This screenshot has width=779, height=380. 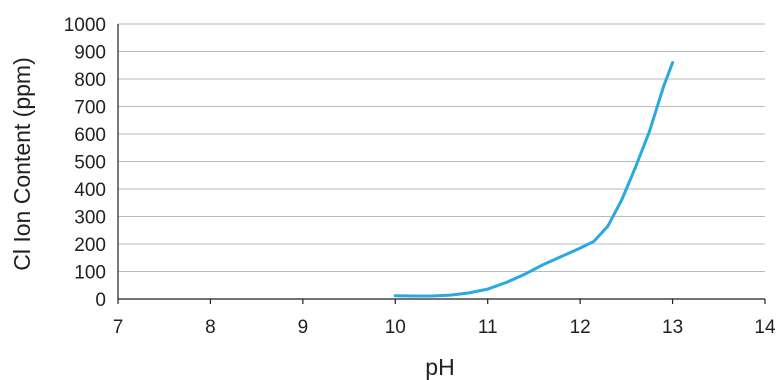 What do you see at coordinates (90, 135) in the screenshot?
I see `y-tick-label-600: 600` at bounding box center [90, 135].